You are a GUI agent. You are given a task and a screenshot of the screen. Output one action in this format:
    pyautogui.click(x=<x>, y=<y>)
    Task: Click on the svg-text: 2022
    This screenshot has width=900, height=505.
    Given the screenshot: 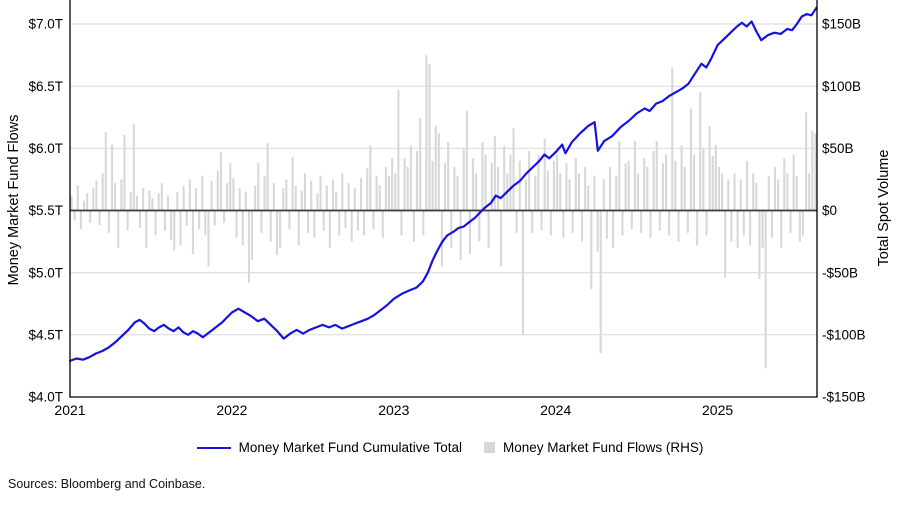 What is the action you would take?
    pyautogui.click(x=231, y=410)
    